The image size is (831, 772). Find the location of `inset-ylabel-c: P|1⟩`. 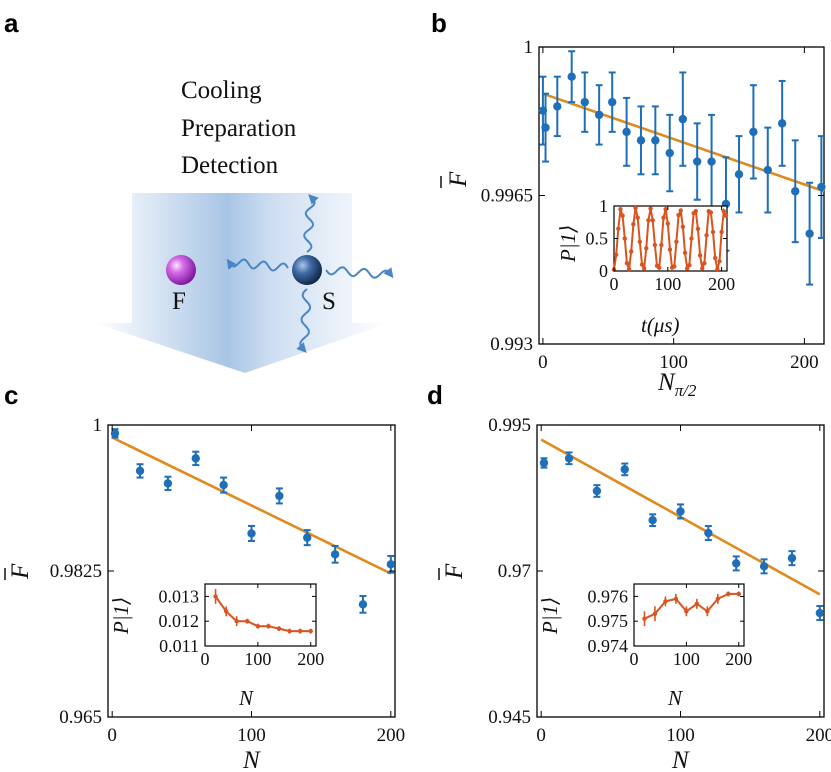

inset-ylabel-c: P|1⟩ is located at coordinates (121, 616).